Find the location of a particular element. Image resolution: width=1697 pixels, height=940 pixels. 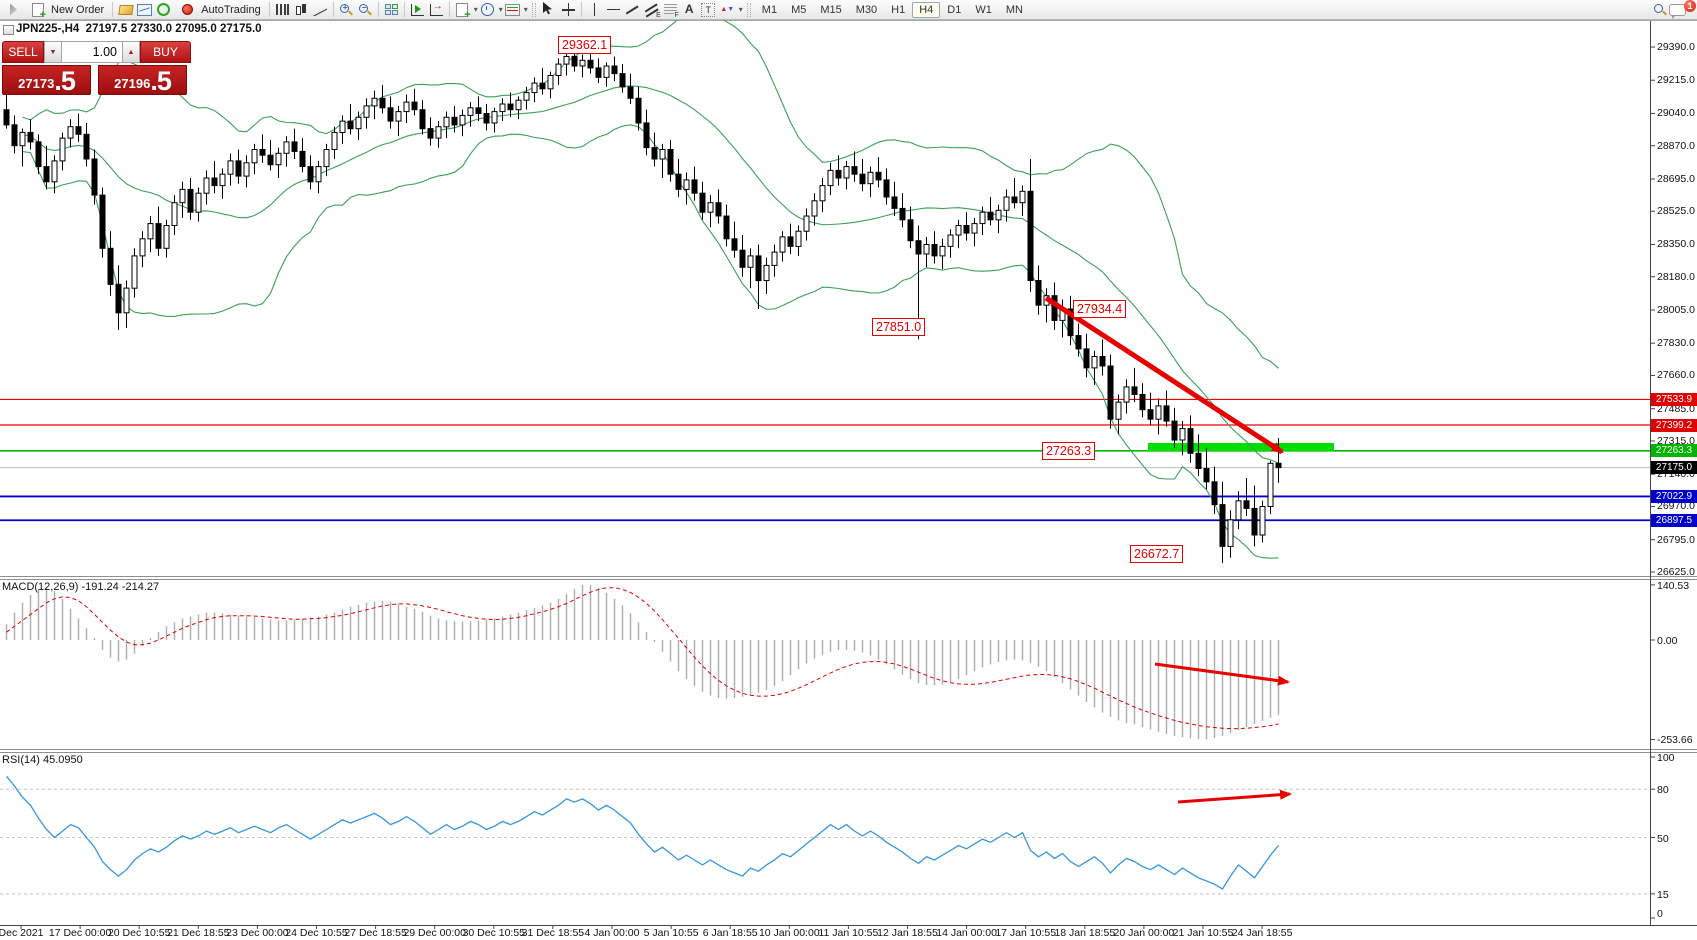

search-icon is located at coordinates (1659, 9).